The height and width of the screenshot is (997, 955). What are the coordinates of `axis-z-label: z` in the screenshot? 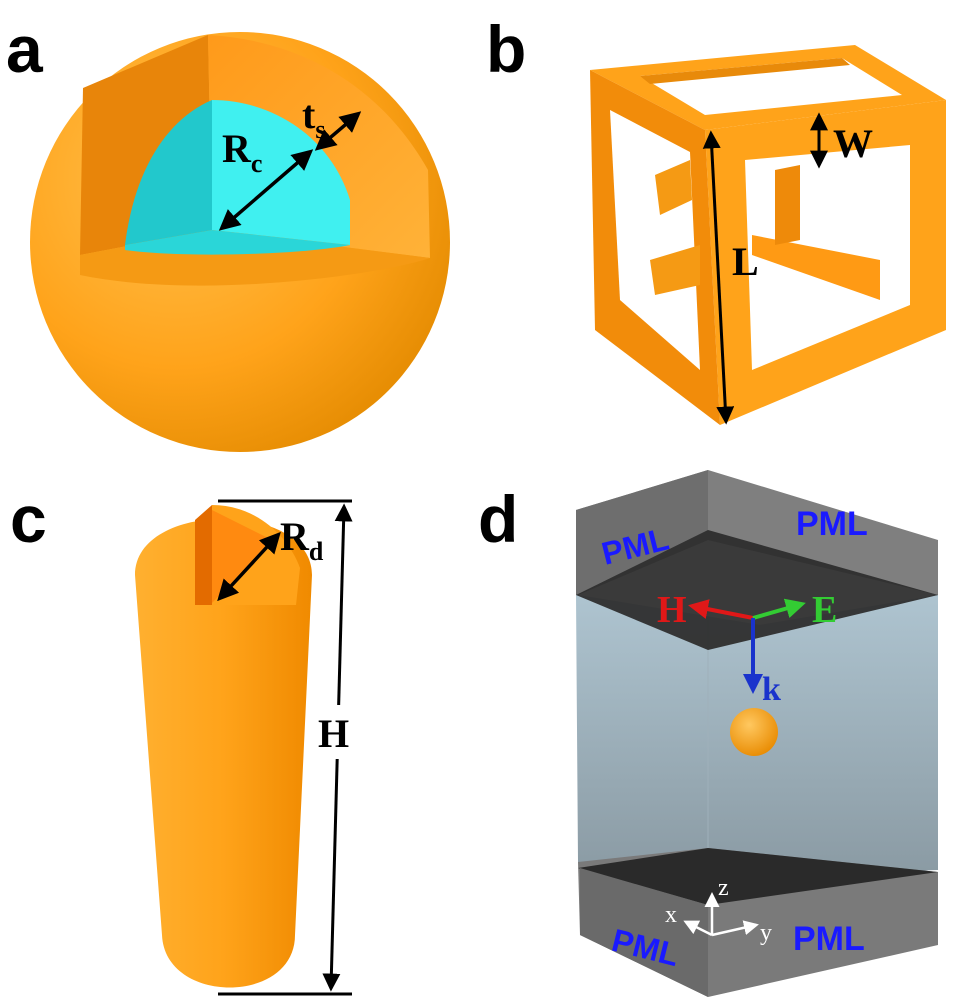 It's located at (723, 888).